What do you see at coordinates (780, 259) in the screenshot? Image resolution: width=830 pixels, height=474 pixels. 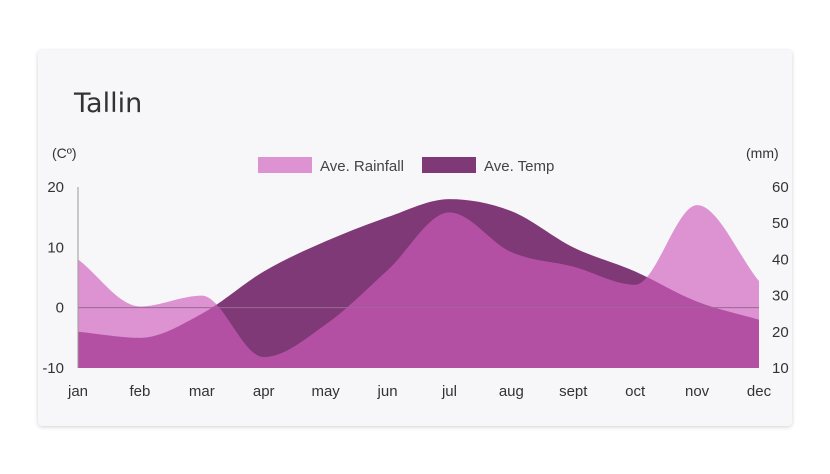 I see `right-tick-label: 40` at bounding box center [780, 259].